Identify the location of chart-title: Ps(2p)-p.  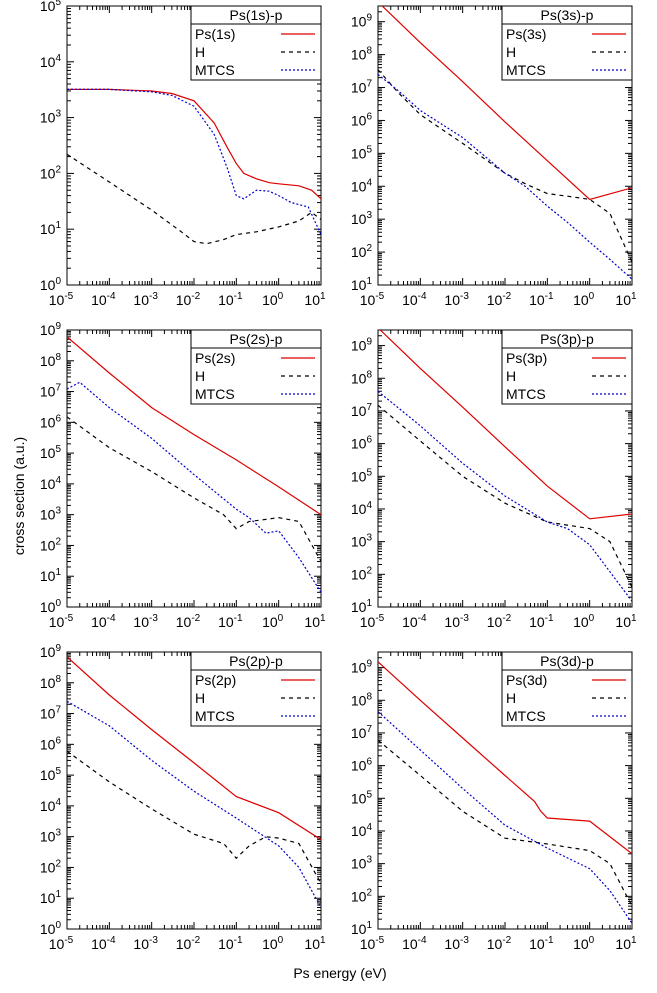
(256, 661).